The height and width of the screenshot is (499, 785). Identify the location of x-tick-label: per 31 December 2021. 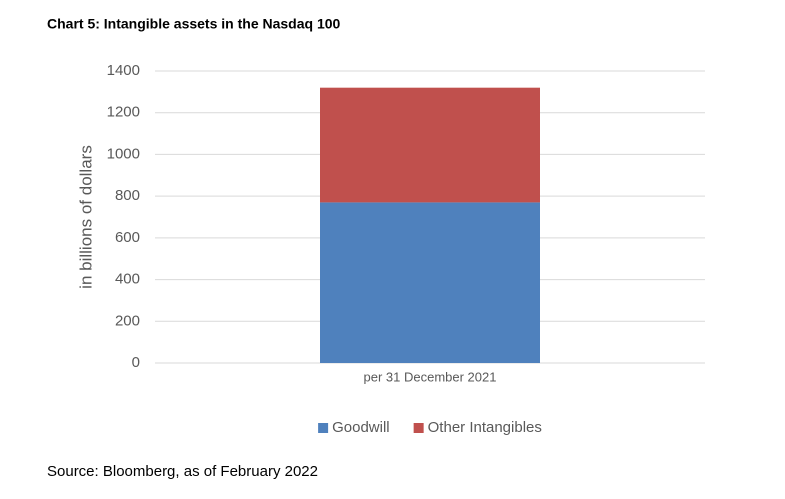
(430, 376).